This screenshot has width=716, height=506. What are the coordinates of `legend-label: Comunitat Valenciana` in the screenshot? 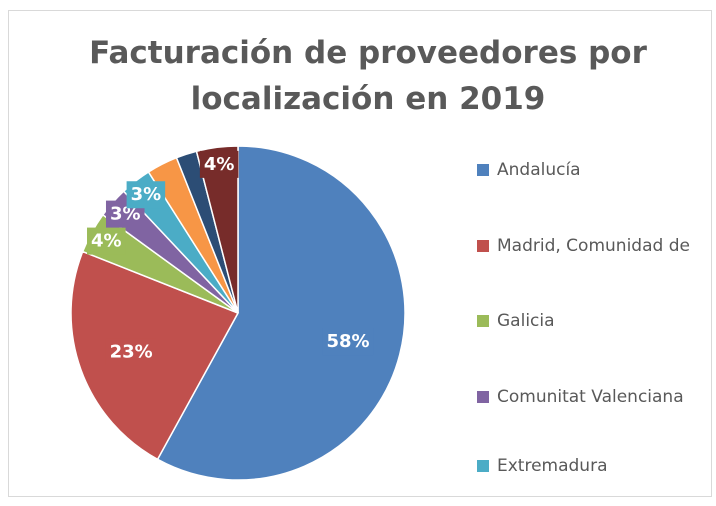 It's located at (590, 397).